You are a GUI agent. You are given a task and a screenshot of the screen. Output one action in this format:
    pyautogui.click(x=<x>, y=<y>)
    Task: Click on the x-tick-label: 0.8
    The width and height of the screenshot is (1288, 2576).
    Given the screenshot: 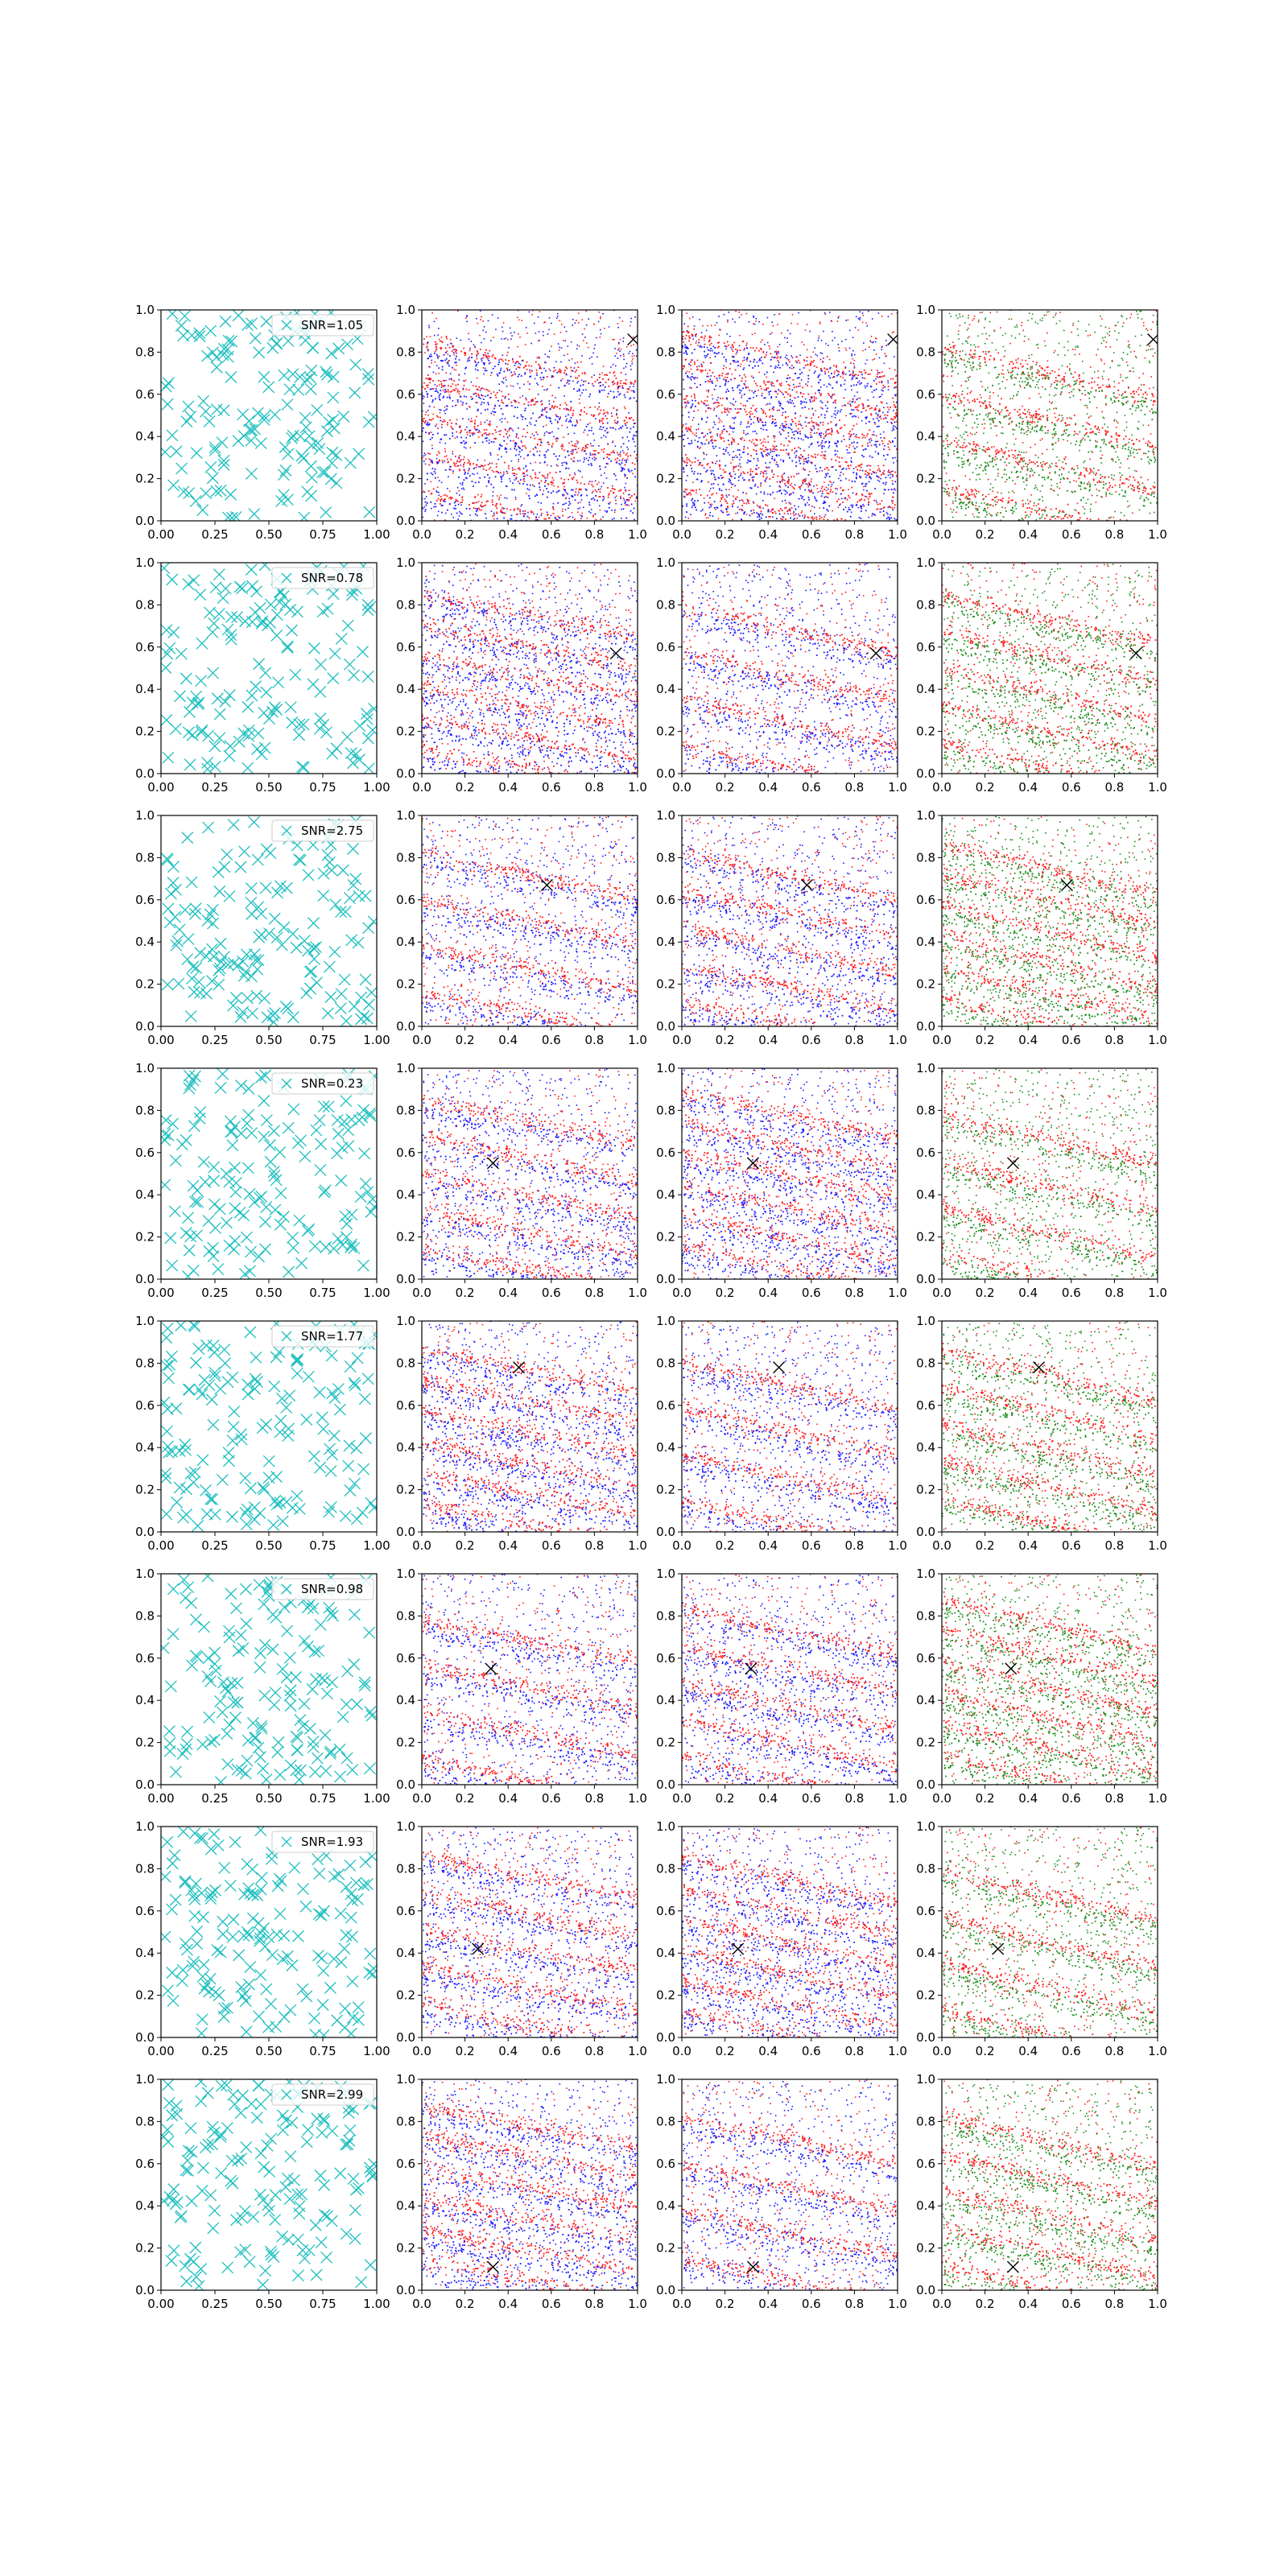 What is the action you would take?
    pyautogui.click(x=594, y=534)
    